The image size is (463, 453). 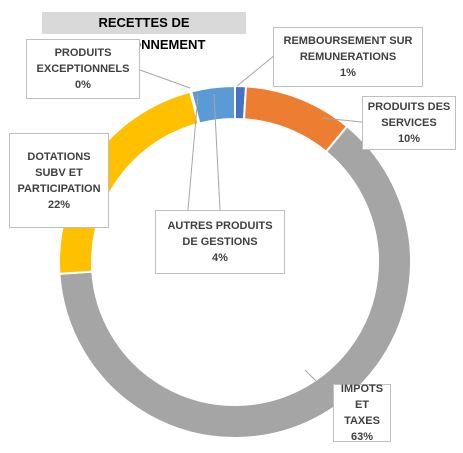 I want to click on callout-dotations: DOTATIONS SUBV ET PARTICIPATION 22%, so click(x=59, y=180).